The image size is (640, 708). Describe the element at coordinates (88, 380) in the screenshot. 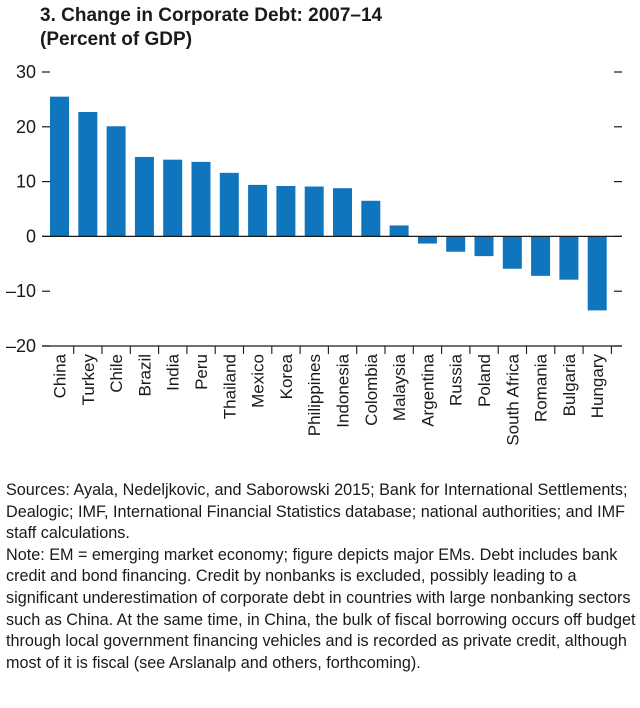

I see `x-tick-label: Turkey` at that location.